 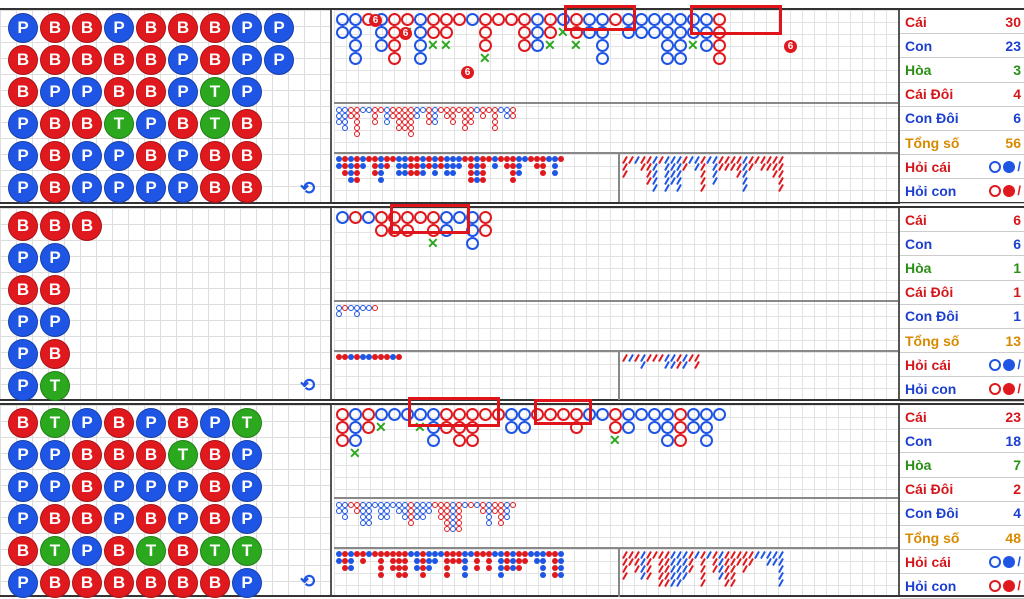 I want to click on tie-mark: ✕, so click(x=615, y=440).